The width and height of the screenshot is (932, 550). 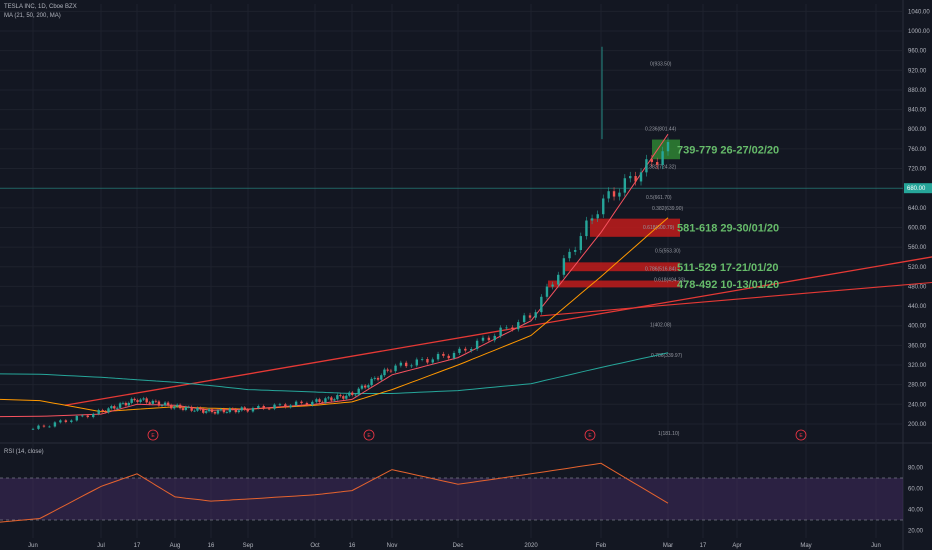 I want to click on rsi-tick-label: 60.00, so click(x=916, y=490).